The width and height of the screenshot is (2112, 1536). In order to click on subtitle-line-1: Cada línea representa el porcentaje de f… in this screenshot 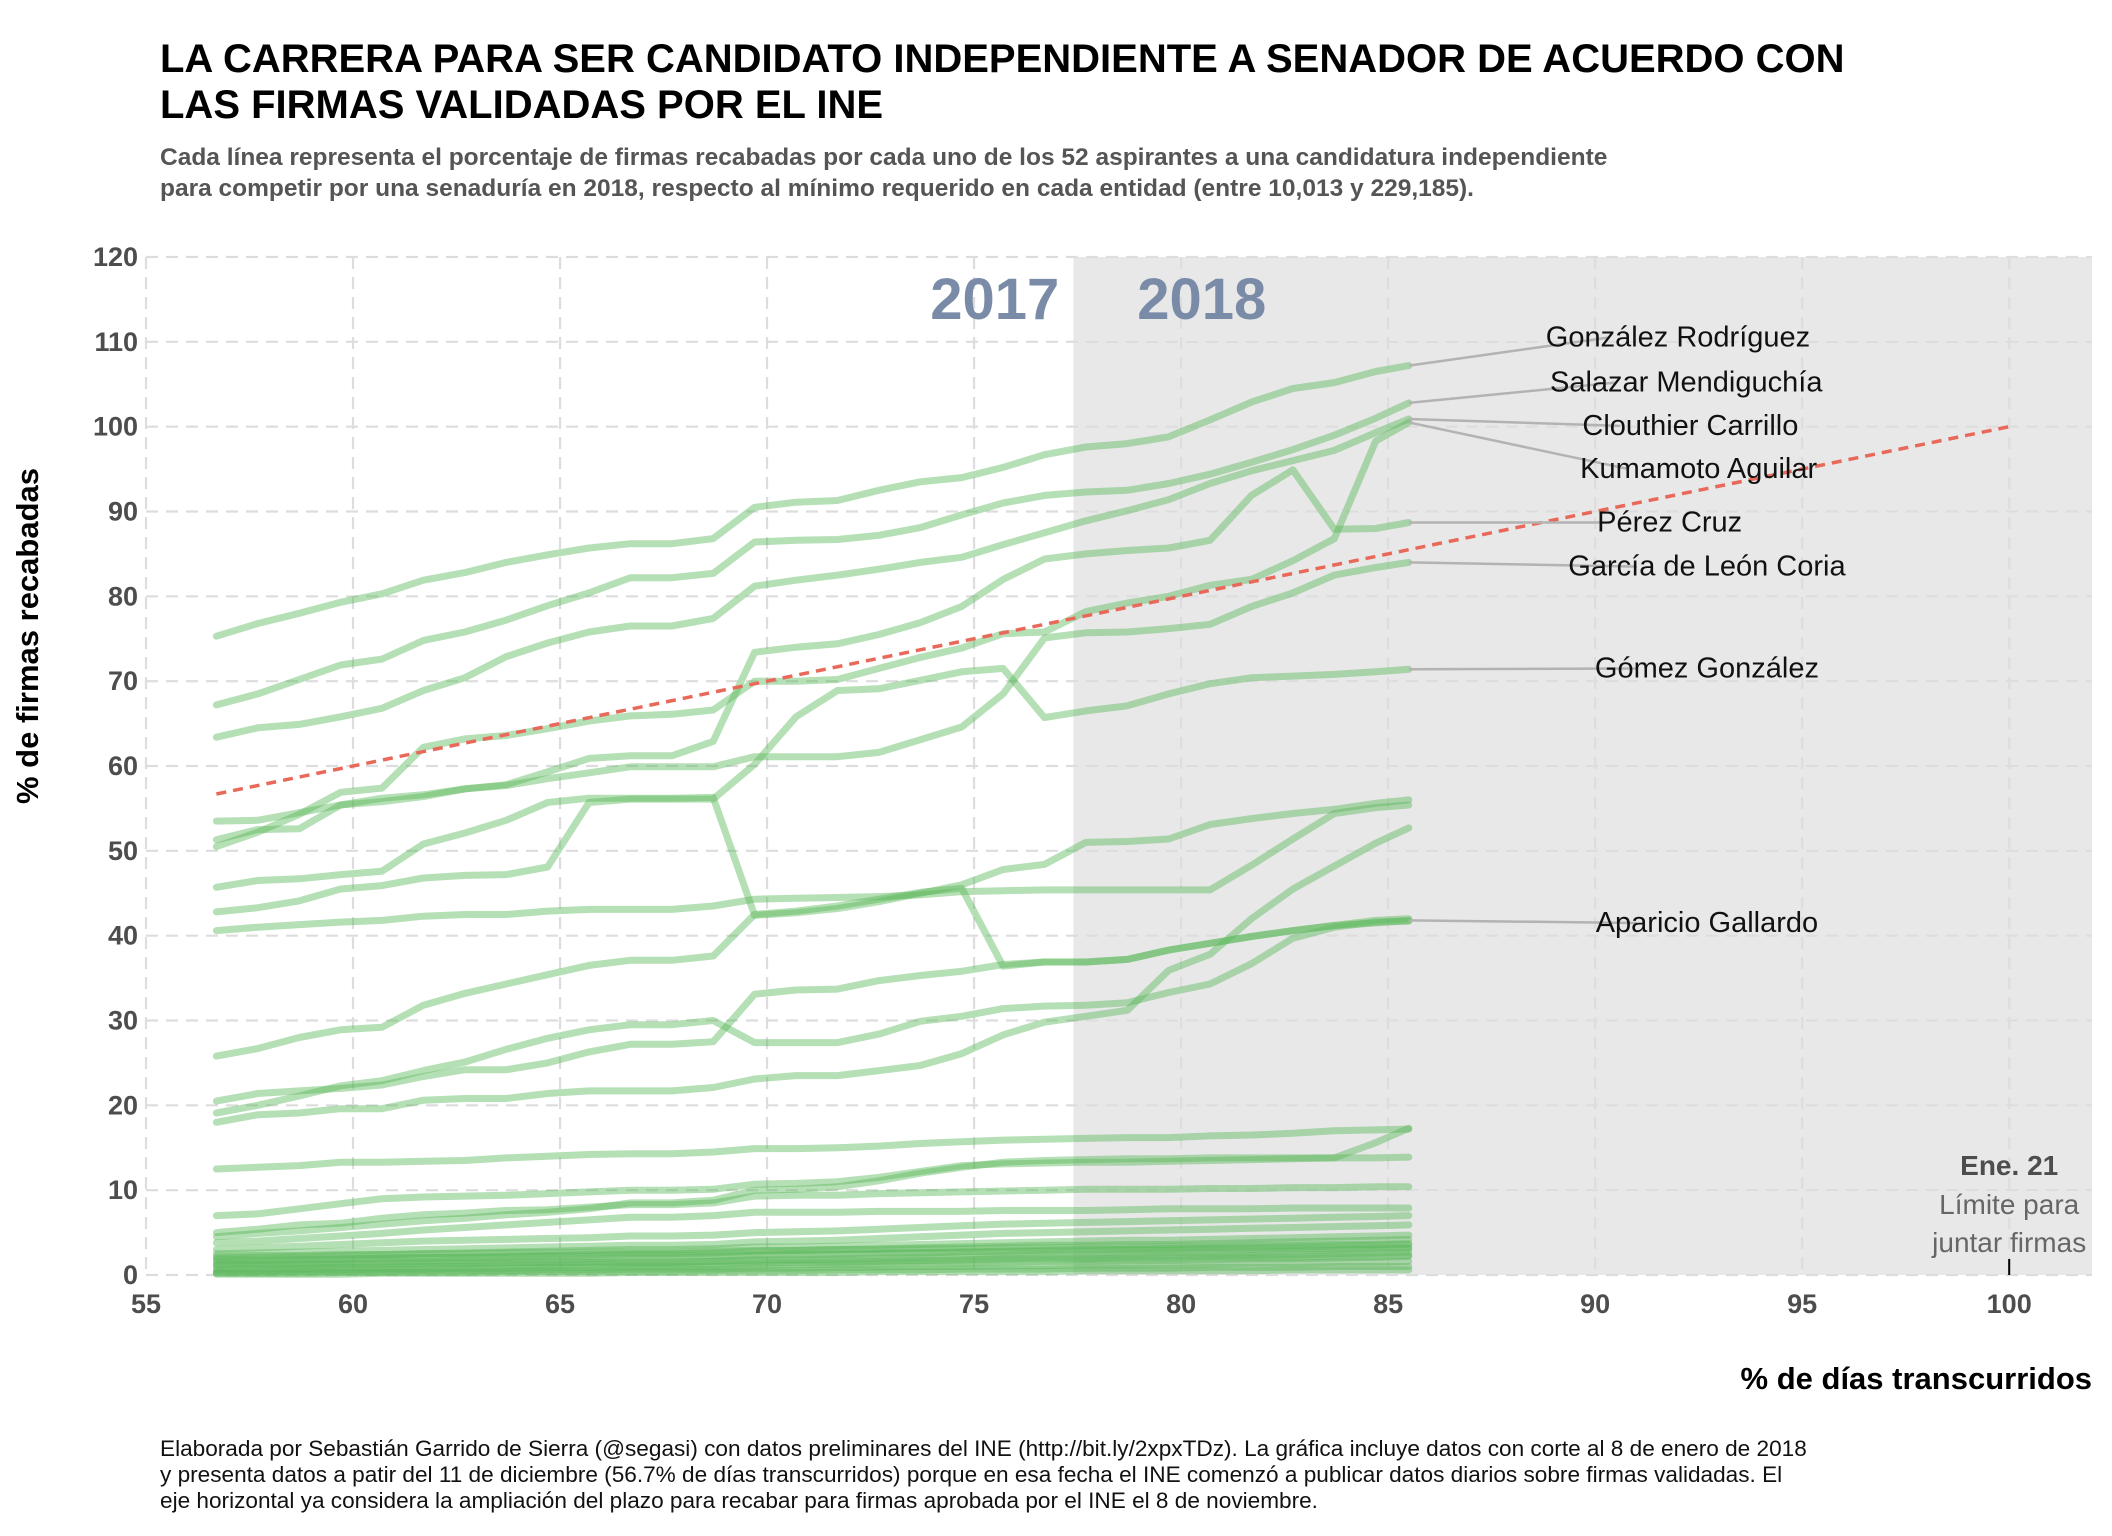, I will do `click(884, 157)`.